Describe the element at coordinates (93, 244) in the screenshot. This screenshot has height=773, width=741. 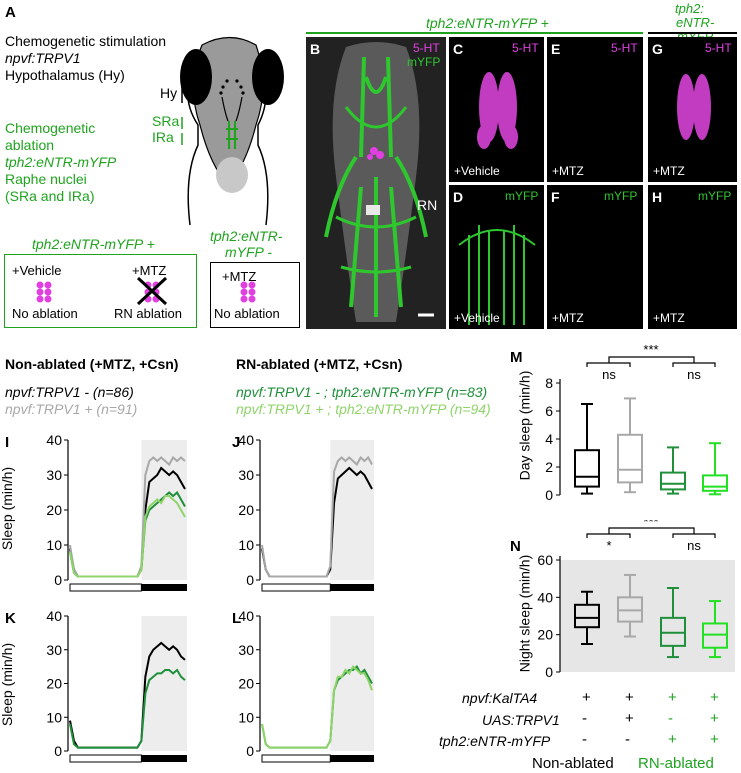
I see `box-plus-title: tph2:eNTR-mYFP +` at that location.